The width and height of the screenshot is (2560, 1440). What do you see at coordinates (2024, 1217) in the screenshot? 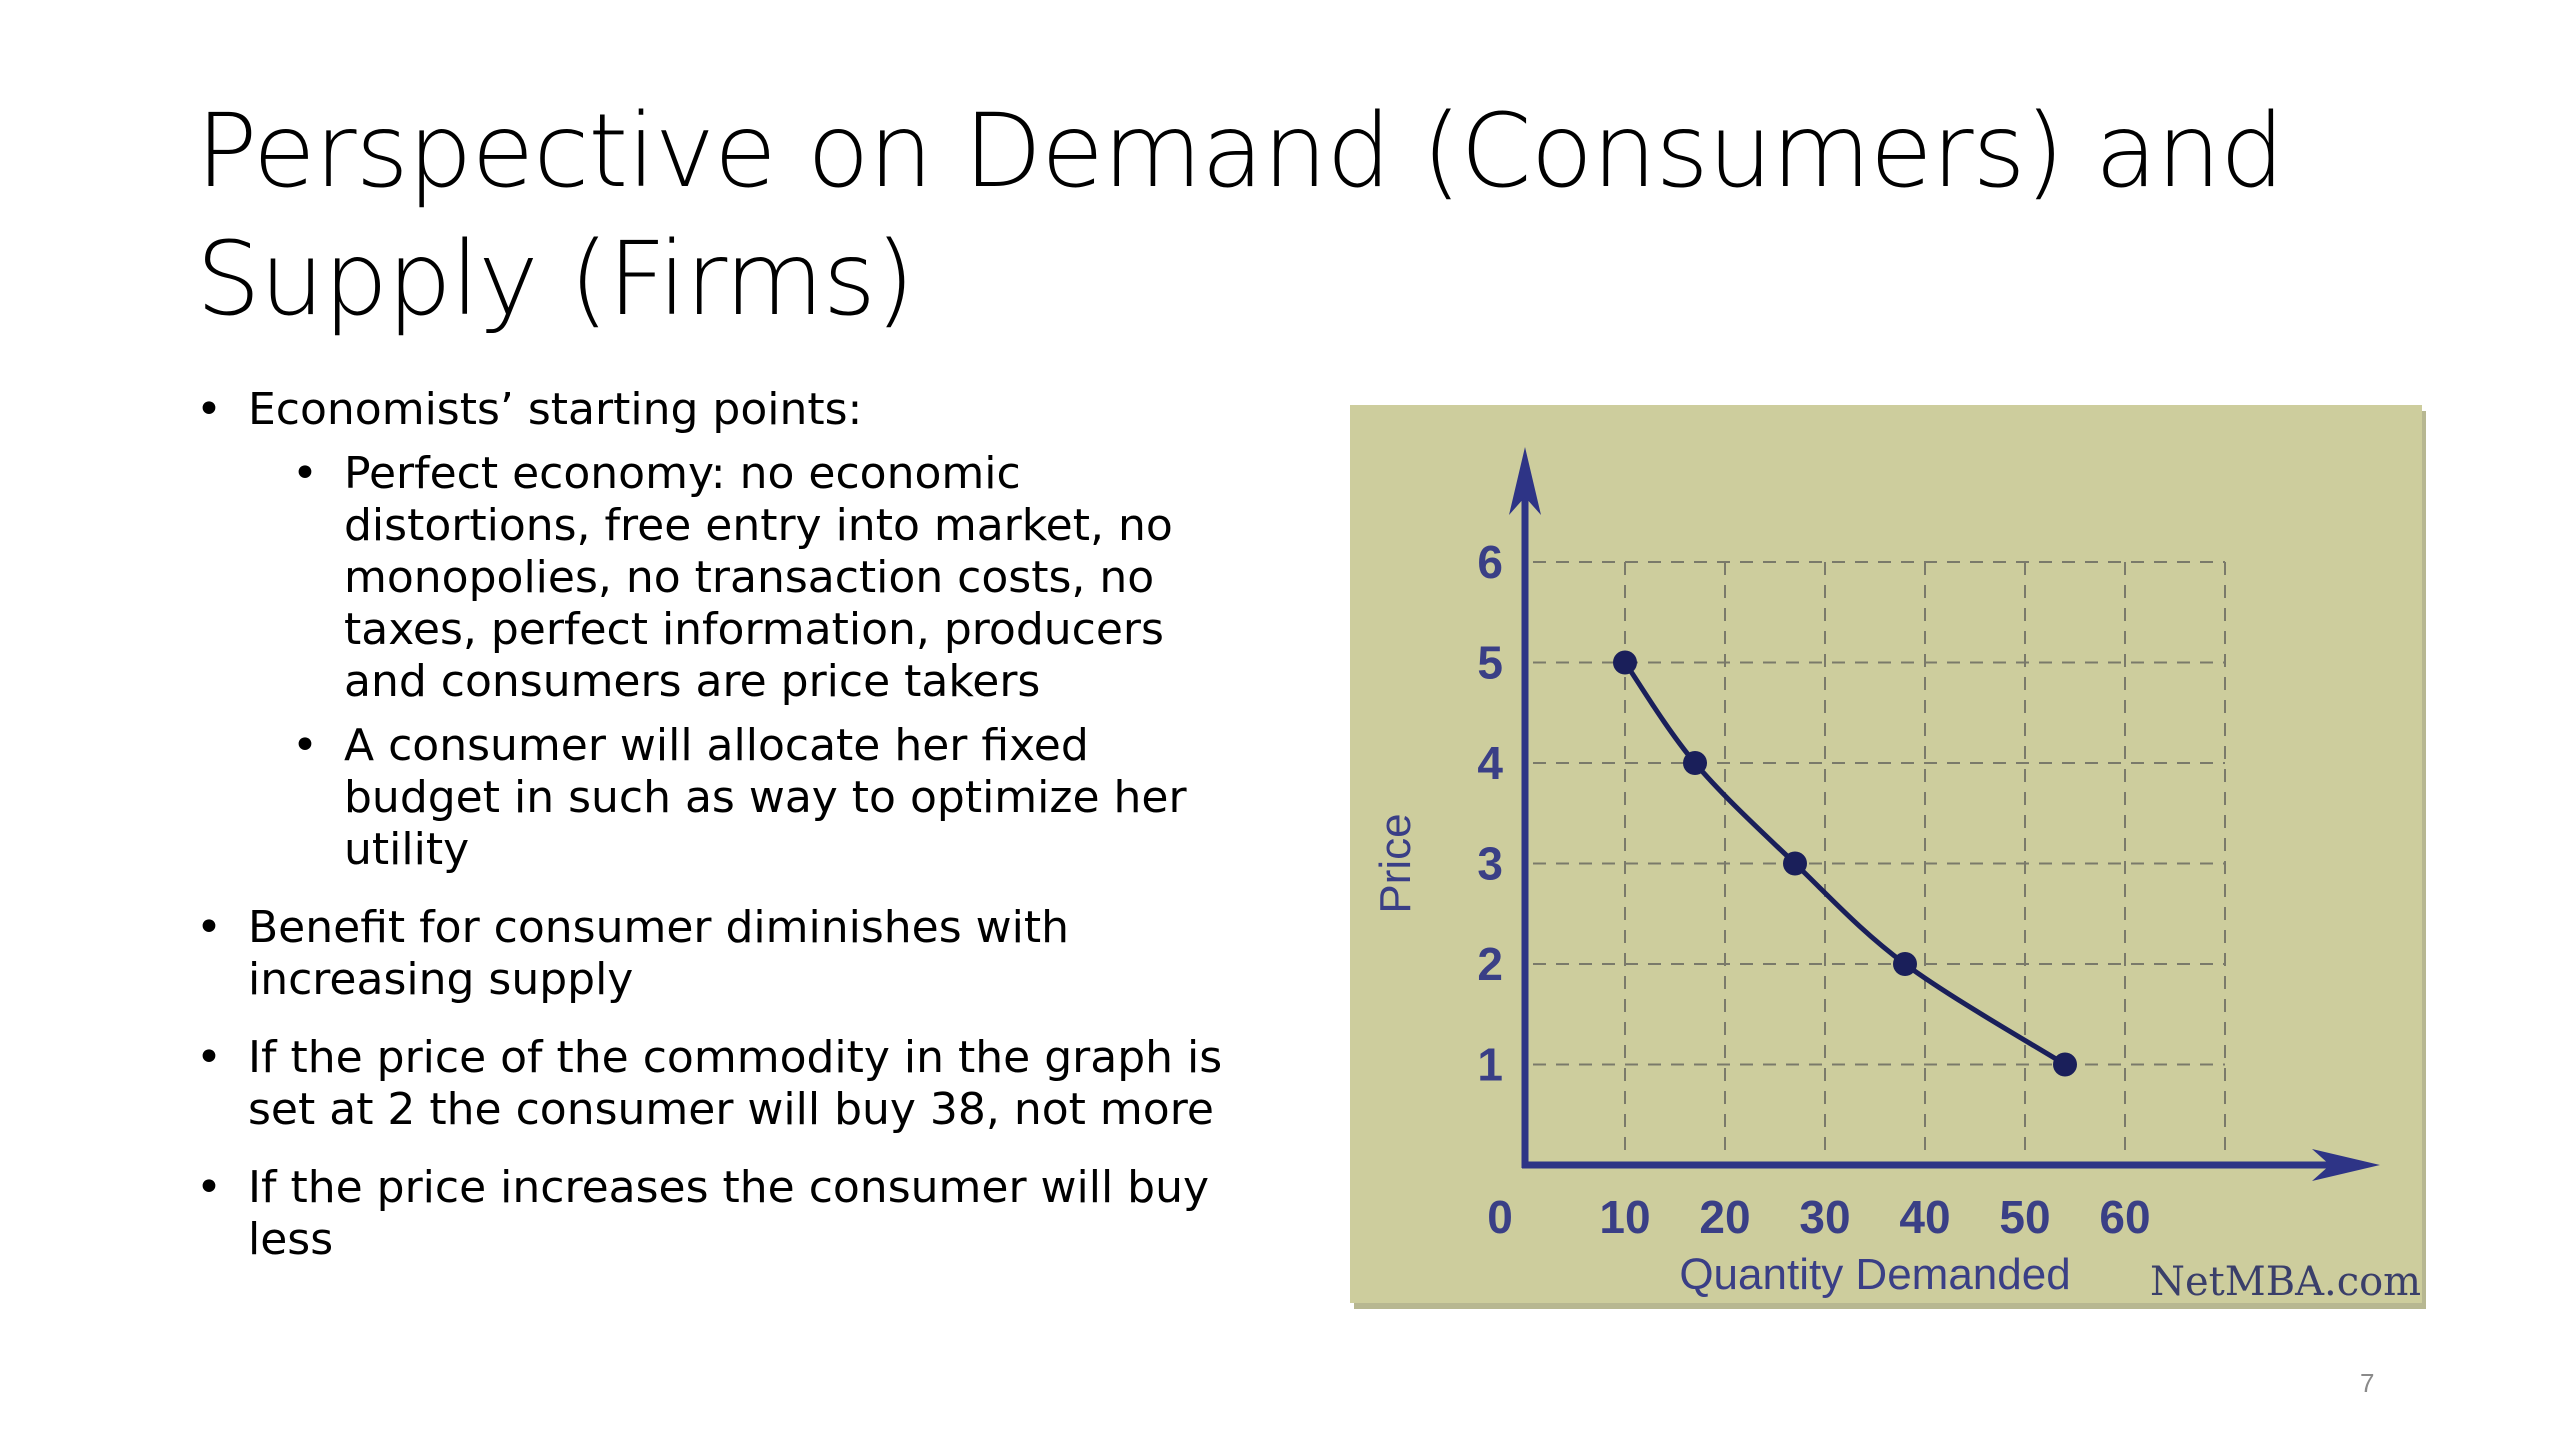
I see `x-tick-label: 50` at bounding box center [2024, 1217].